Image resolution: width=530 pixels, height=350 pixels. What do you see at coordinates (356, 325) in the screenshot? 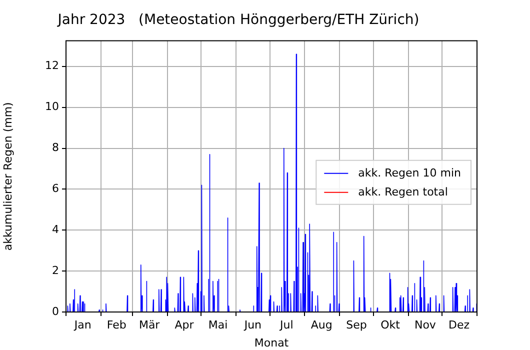
I see `x-tick-label: Sep` at bounding box center [356, 325].